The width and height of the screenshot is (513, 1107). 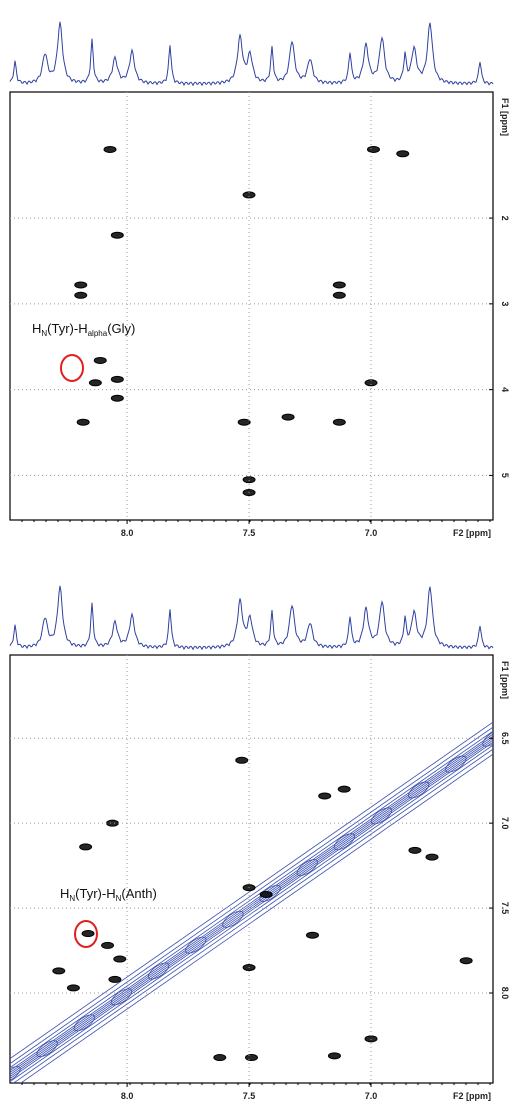 I want to click on annotation: HN(Tyr)-HN(Anth), so click(x=108, y=894).